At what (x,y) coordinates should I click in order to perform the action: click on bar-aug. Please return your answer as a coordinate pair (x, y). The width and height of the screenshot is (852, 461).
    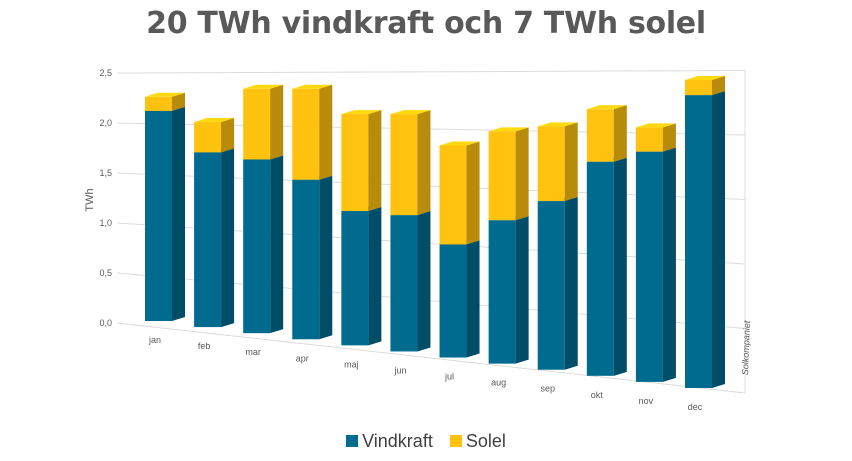
    Looking at the image, I should click on (508, 245).